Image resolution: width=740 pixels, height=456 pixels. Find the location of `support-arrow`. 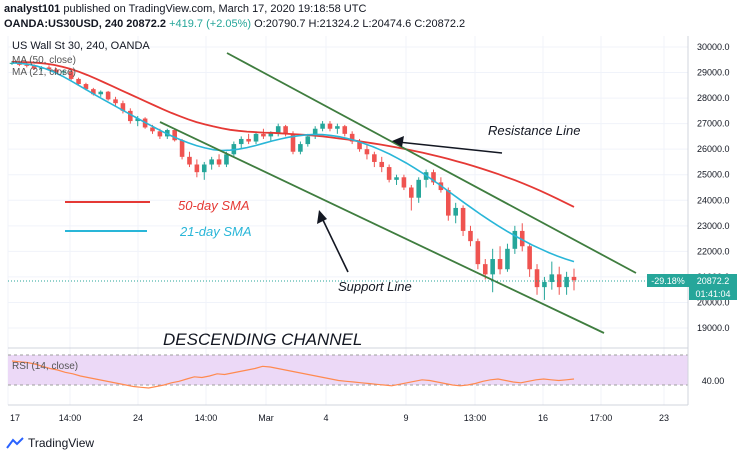

support-arrow is located at coordinates (335, 245).